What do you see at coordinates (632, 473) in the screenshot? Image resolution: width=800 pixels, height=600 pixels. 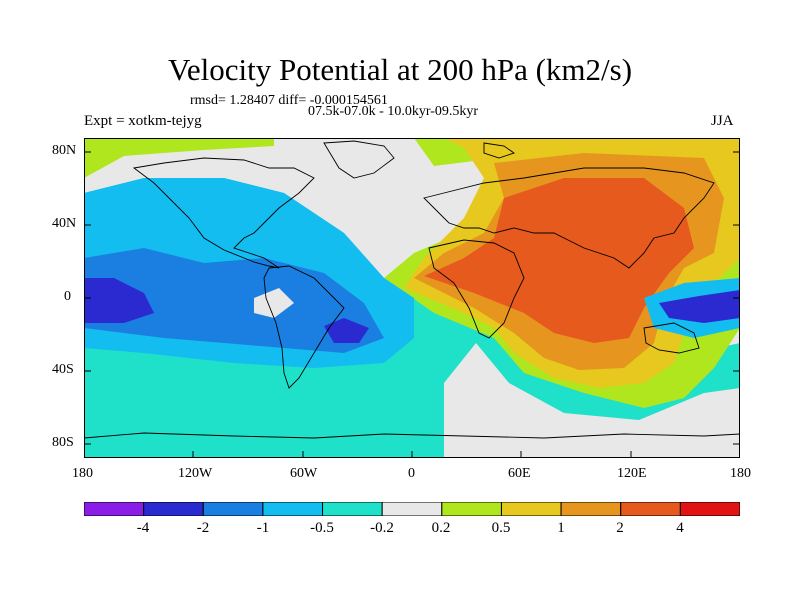 I see `x-tick-label: 120E` at bounding box center [632, 473].